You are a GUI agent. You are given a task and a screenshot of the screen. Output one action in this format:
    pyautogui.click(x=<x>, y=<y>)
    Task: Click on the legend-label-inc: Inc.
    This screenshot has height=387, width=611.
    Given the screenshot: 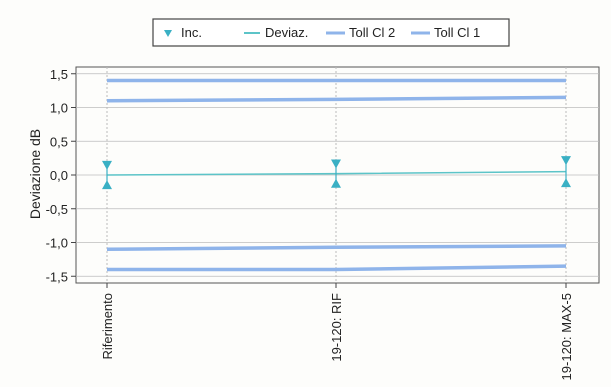 What is the action you would take?
    pyautogui.click(x=191, y=32)
    